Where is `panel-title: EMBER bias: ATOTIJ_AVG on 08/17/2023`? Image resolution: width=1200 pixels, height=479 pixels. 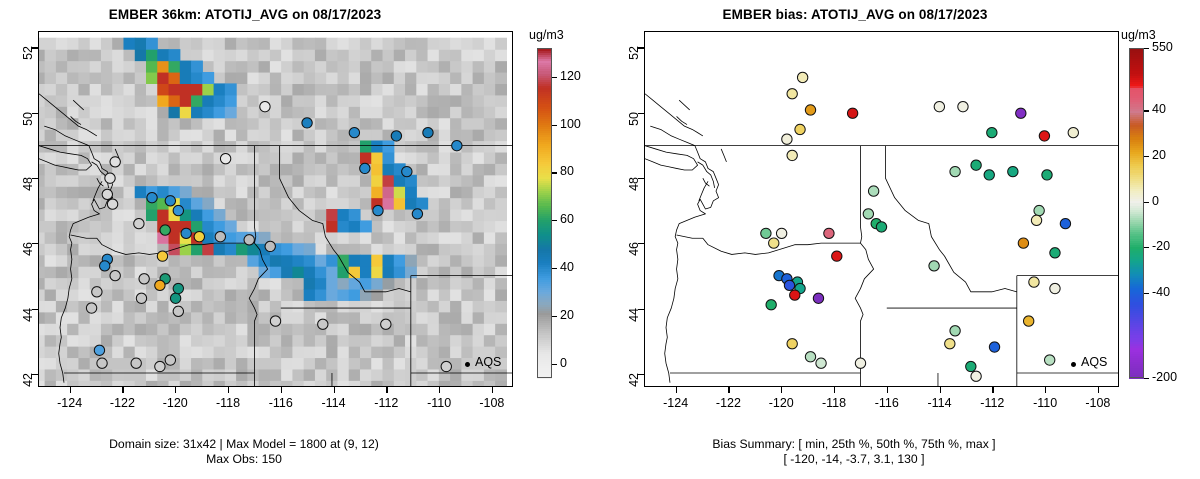 panel-title: EMBER bias: ATOTIJ_AVG on 08/17/2023 is located at coordinates (855, 14).